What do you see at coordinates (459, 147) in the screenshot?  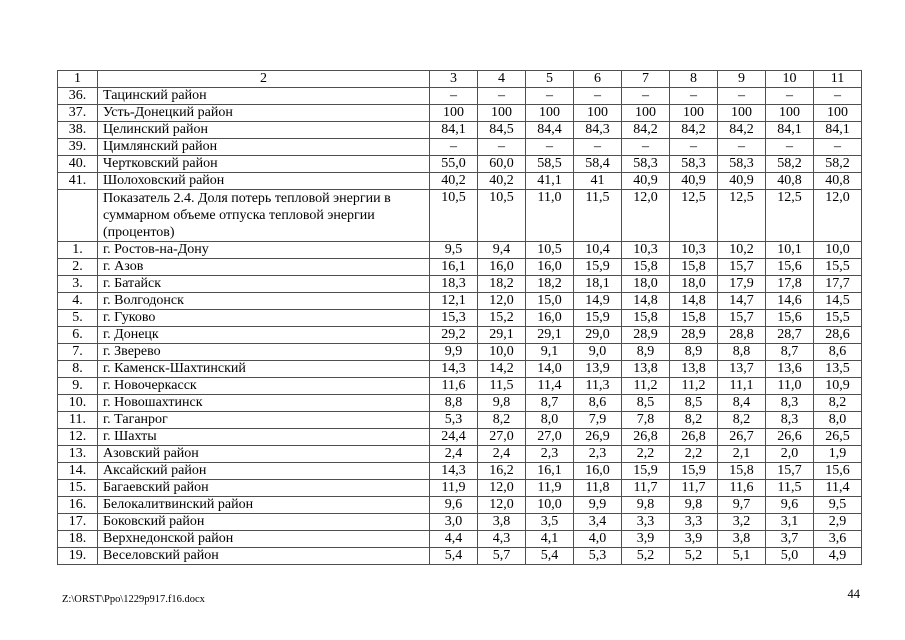 I see `table-row: 39. Цимлянский район – – – – – – – – –` at bounding box center [459, 147].